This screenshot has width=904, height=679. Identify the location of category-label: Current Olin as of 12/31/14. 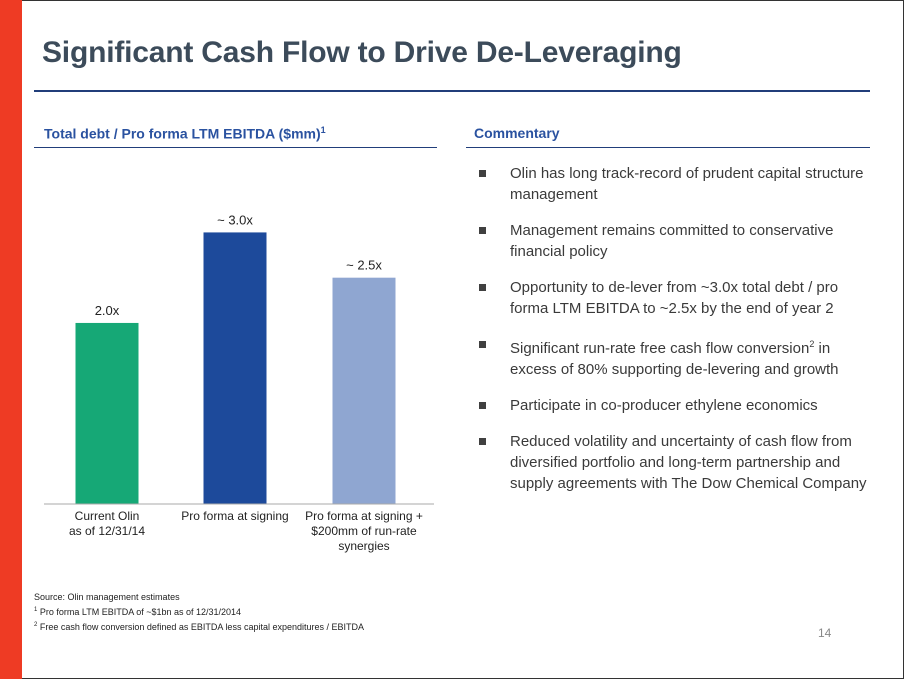
(107, 523).